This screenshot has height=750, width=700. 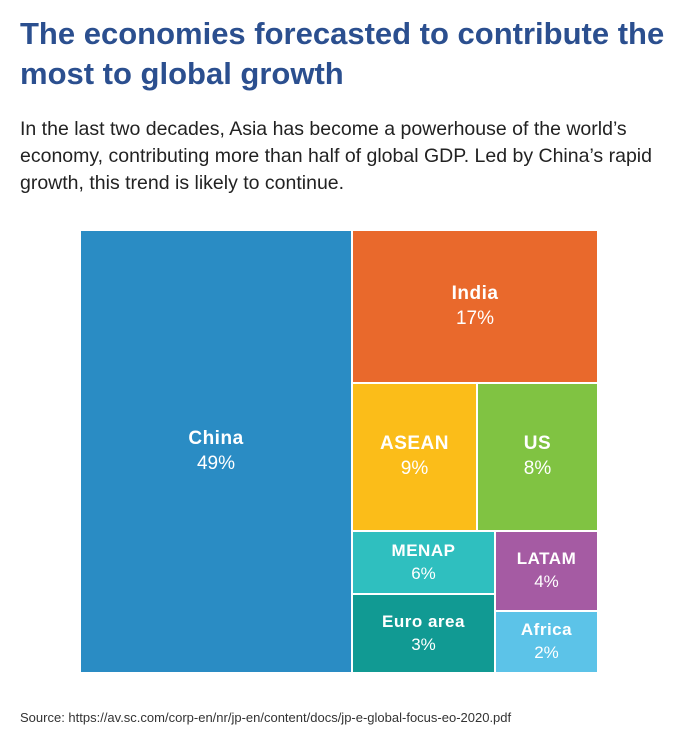 What do you see at coordinates (546, 571) in the screenshot?
I see `treemap-tile-latam: LATAM 4%` at bounding box center [546, 571].